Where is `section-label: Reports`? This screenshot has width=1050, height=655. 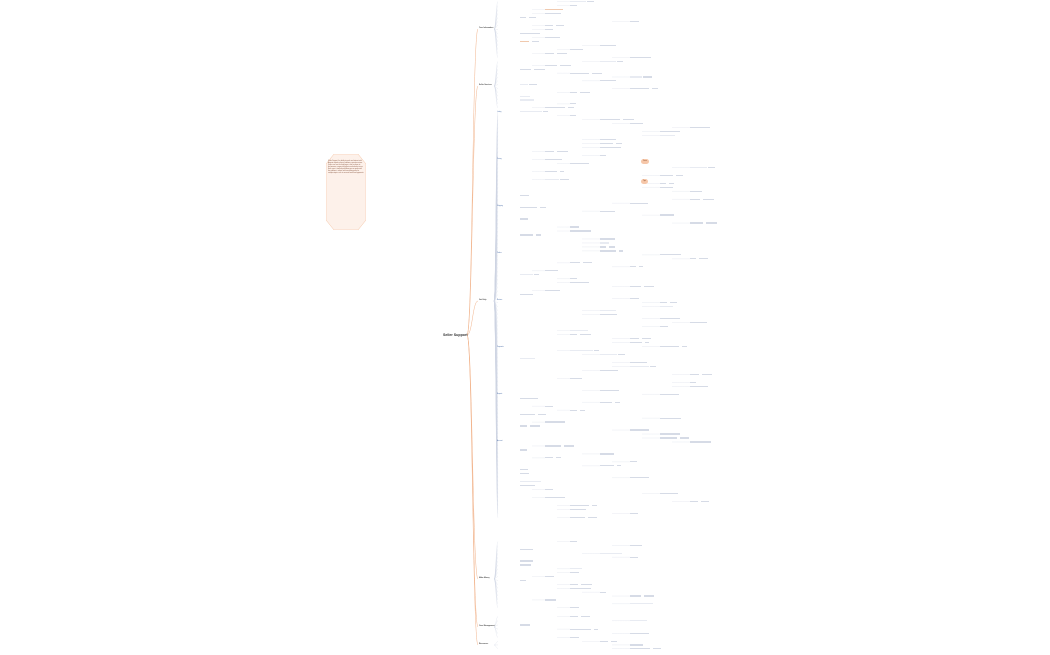 section-label: Reports is located at coordinates (499, 395).